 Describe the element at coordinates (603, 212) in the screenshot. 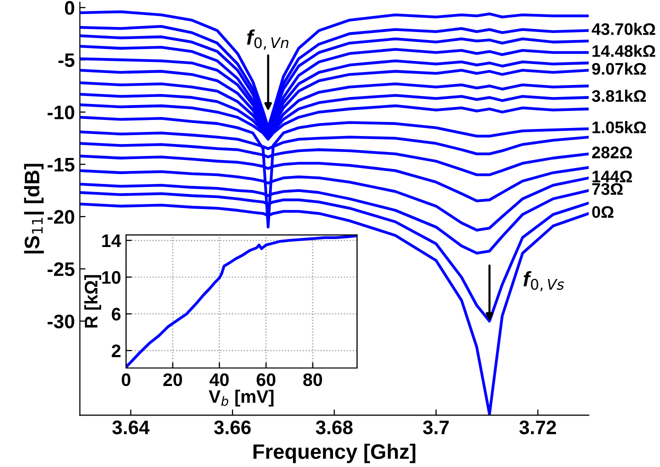

I see `series-label: 0Ω` at that location.